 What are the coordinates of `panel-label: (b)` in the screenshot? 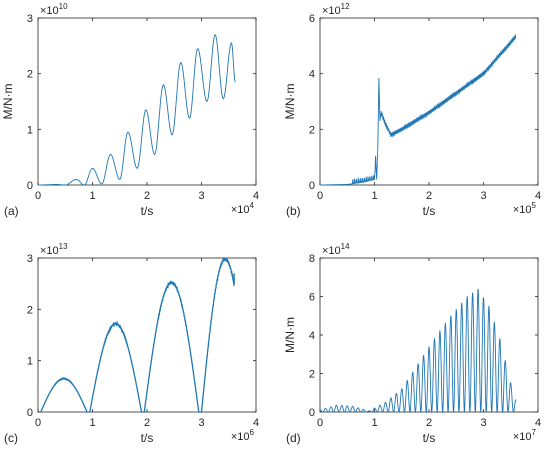 It's located at (293, 211).